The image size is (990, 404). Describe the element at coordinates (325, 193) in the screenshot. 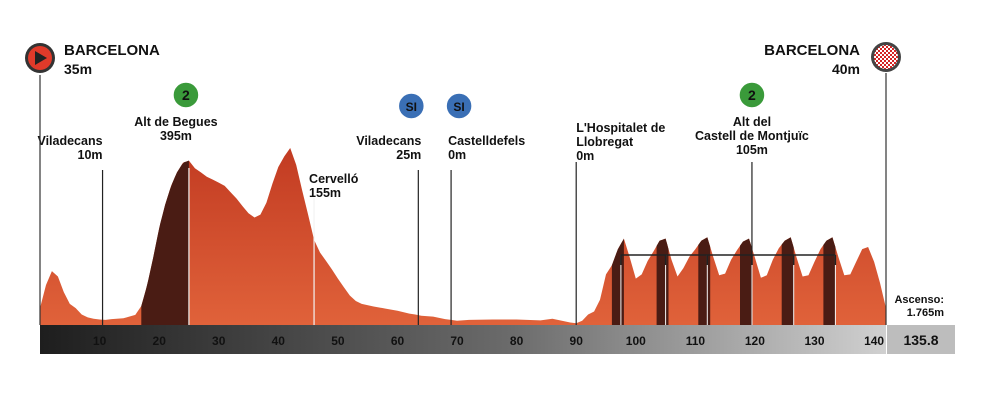

I see `waypoint-altitude: 155m` at that location.